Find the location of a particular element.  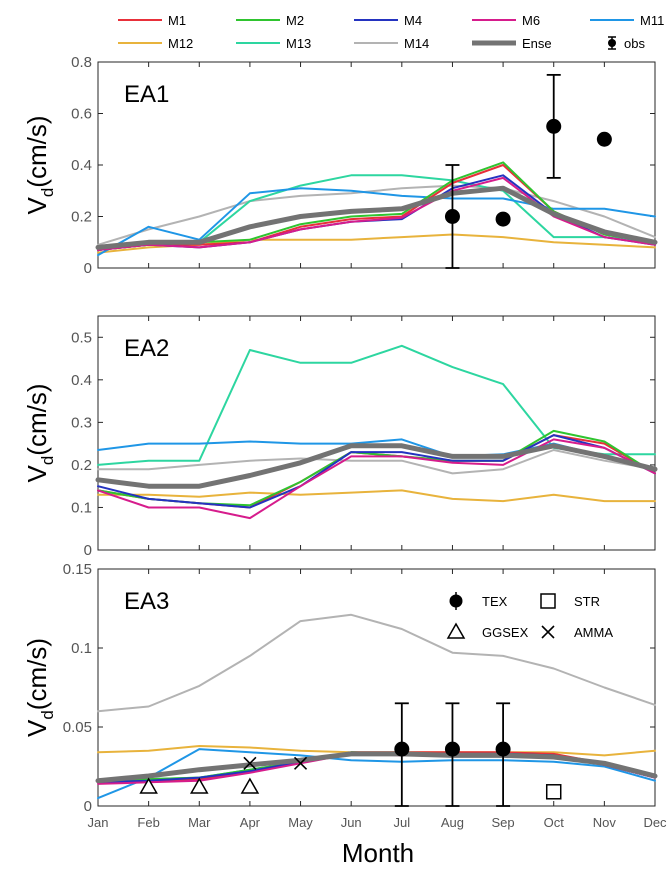

series-line-m14-ea1 is located at coordinates (376, 215).